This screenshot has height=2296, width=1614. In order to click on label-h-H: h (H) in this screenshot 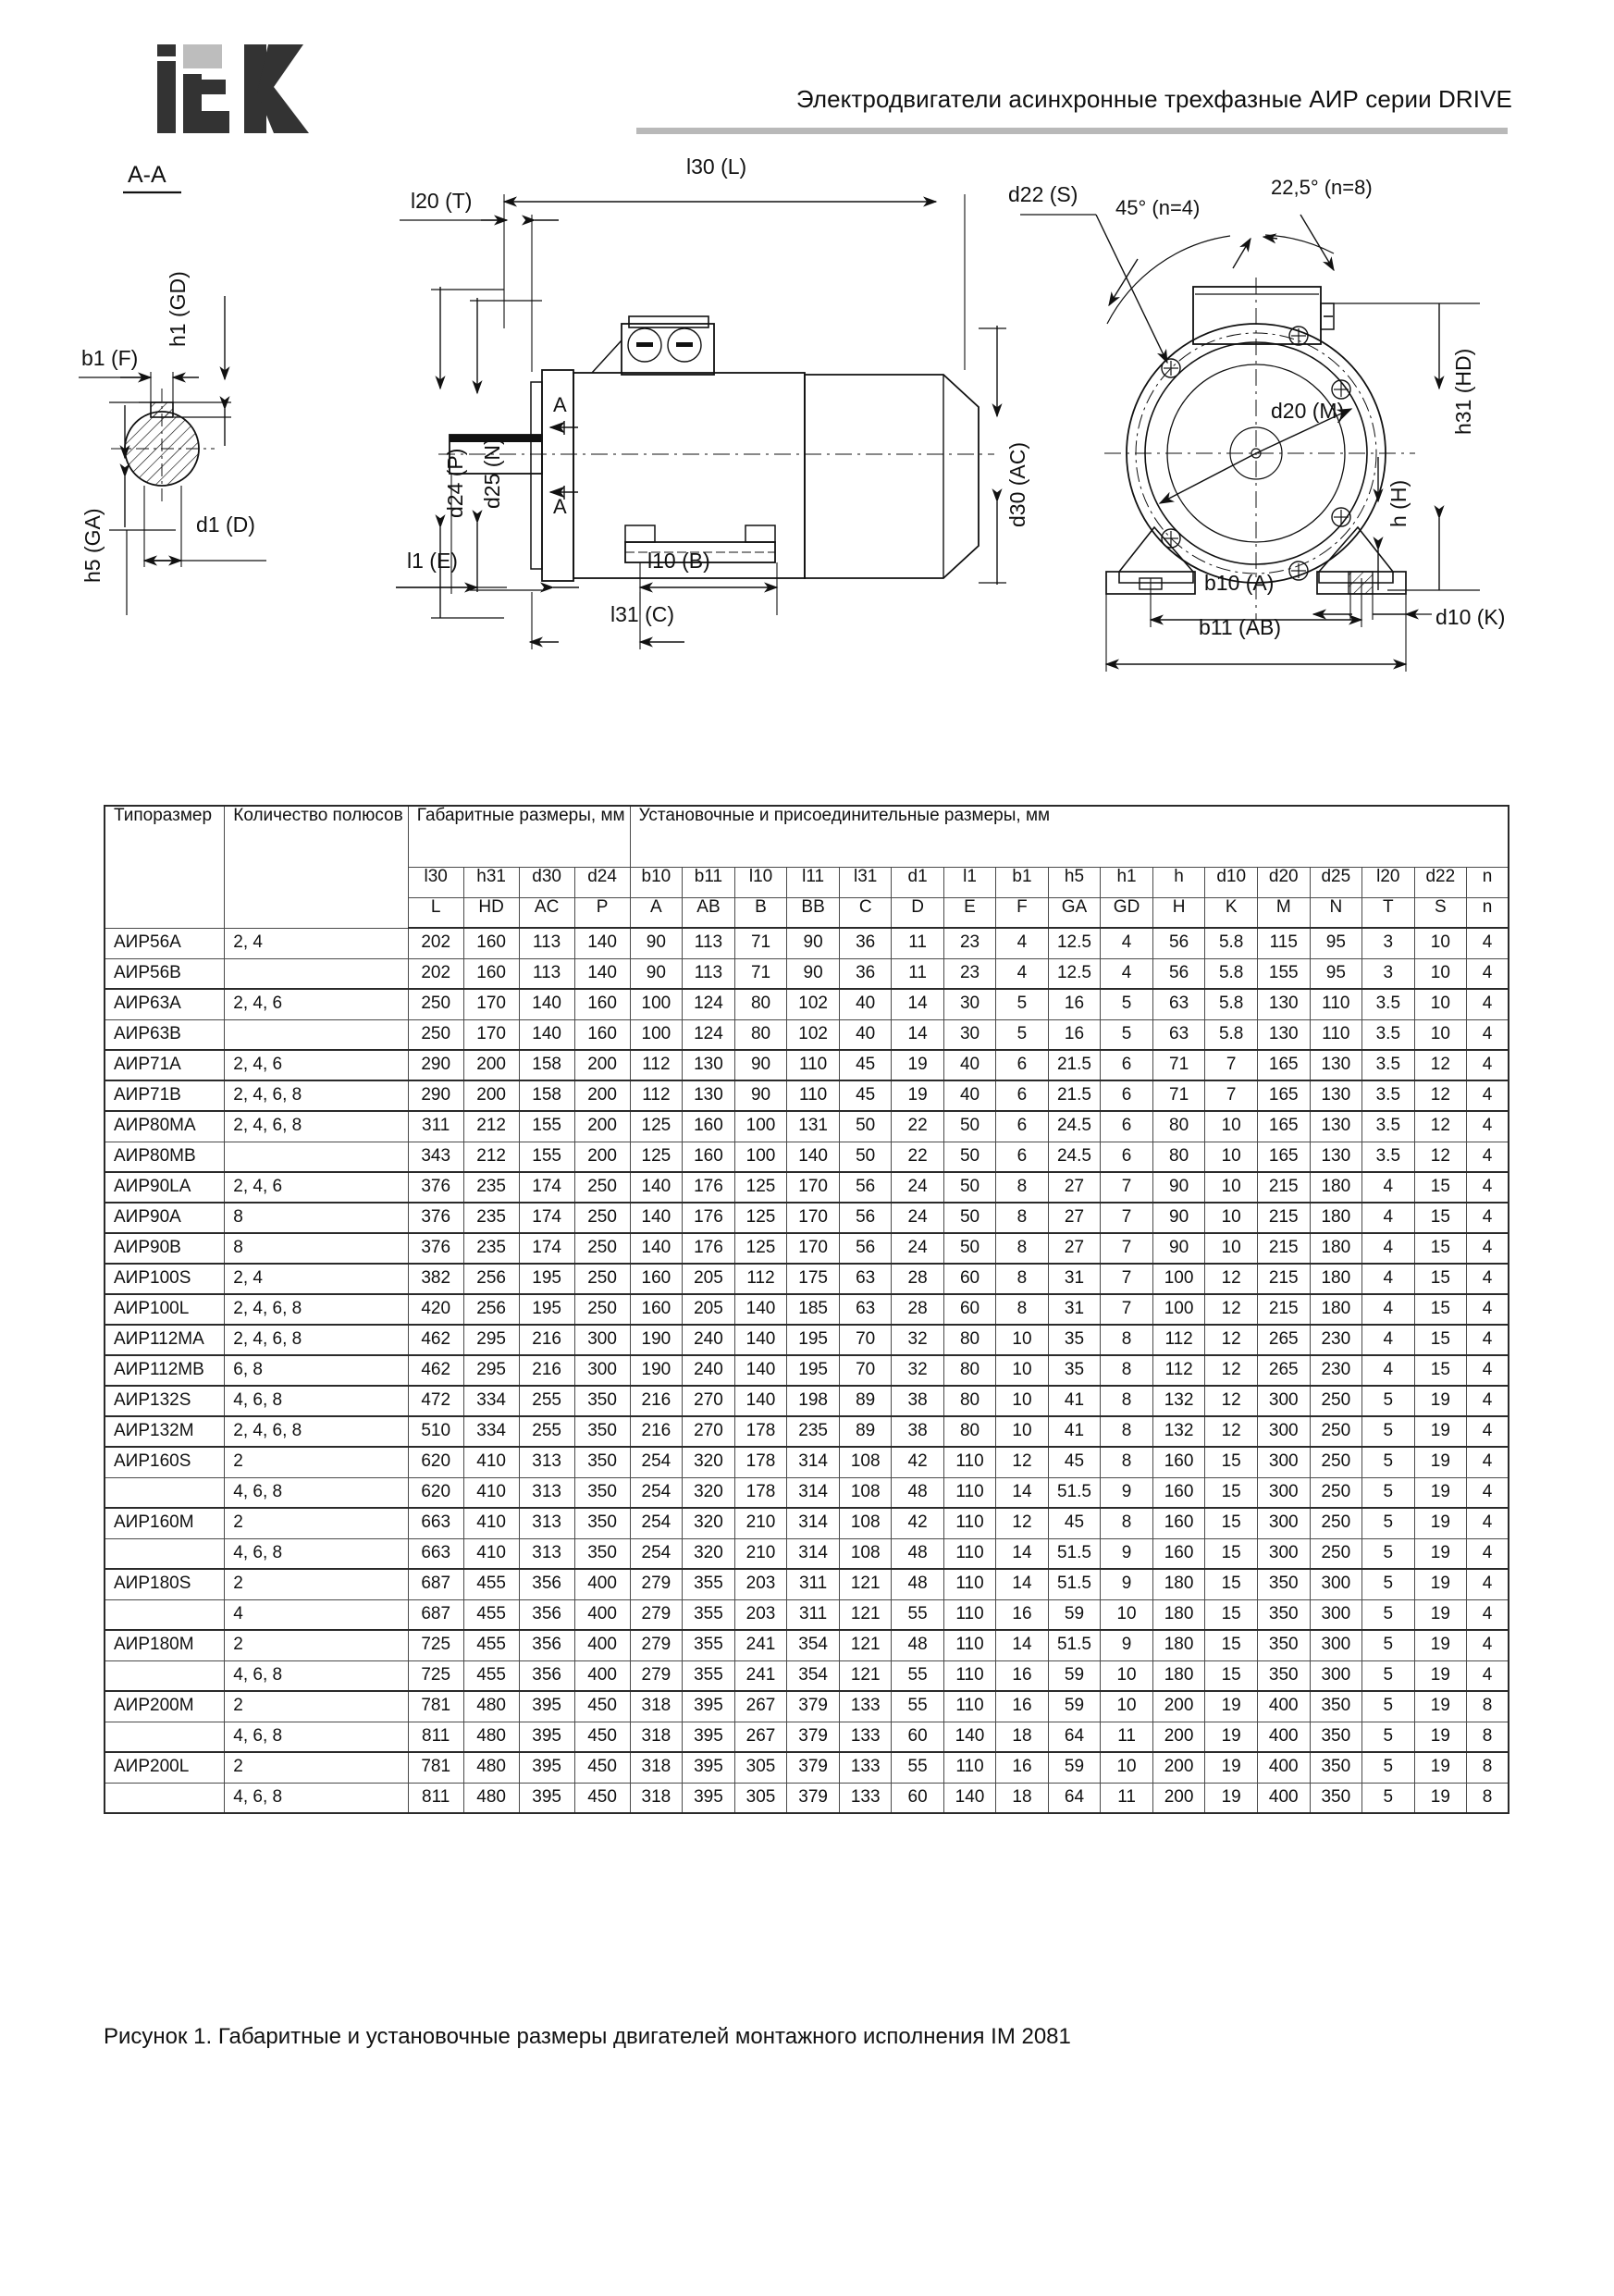, I will do `click(1398, 503)`.